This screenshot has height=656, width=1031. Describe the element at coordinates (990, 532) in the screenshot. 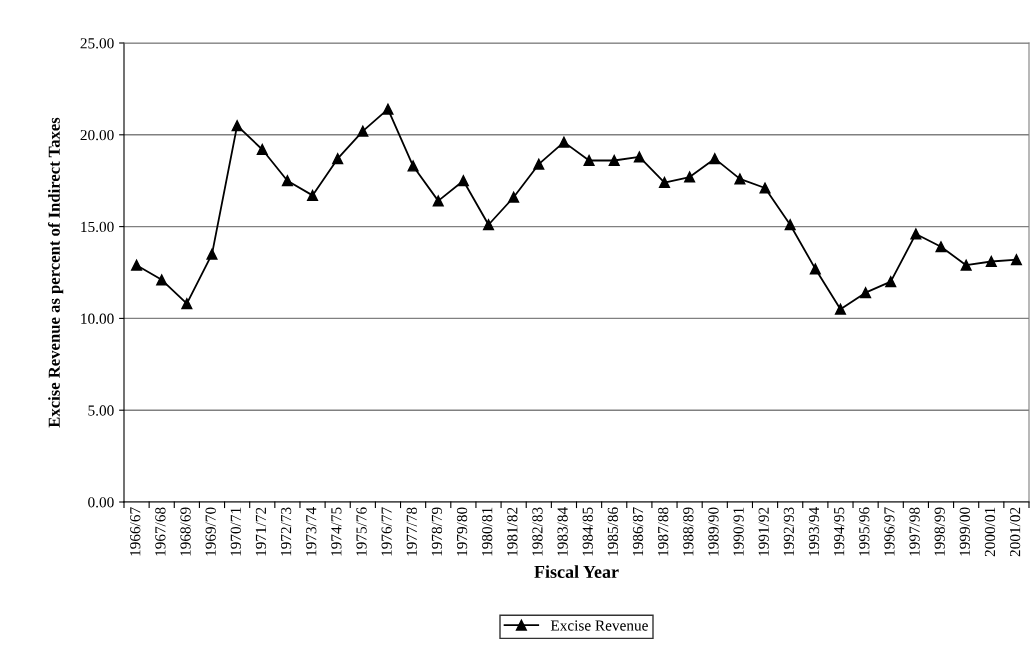

I see `x-tick-label: 2000/01` at that location.